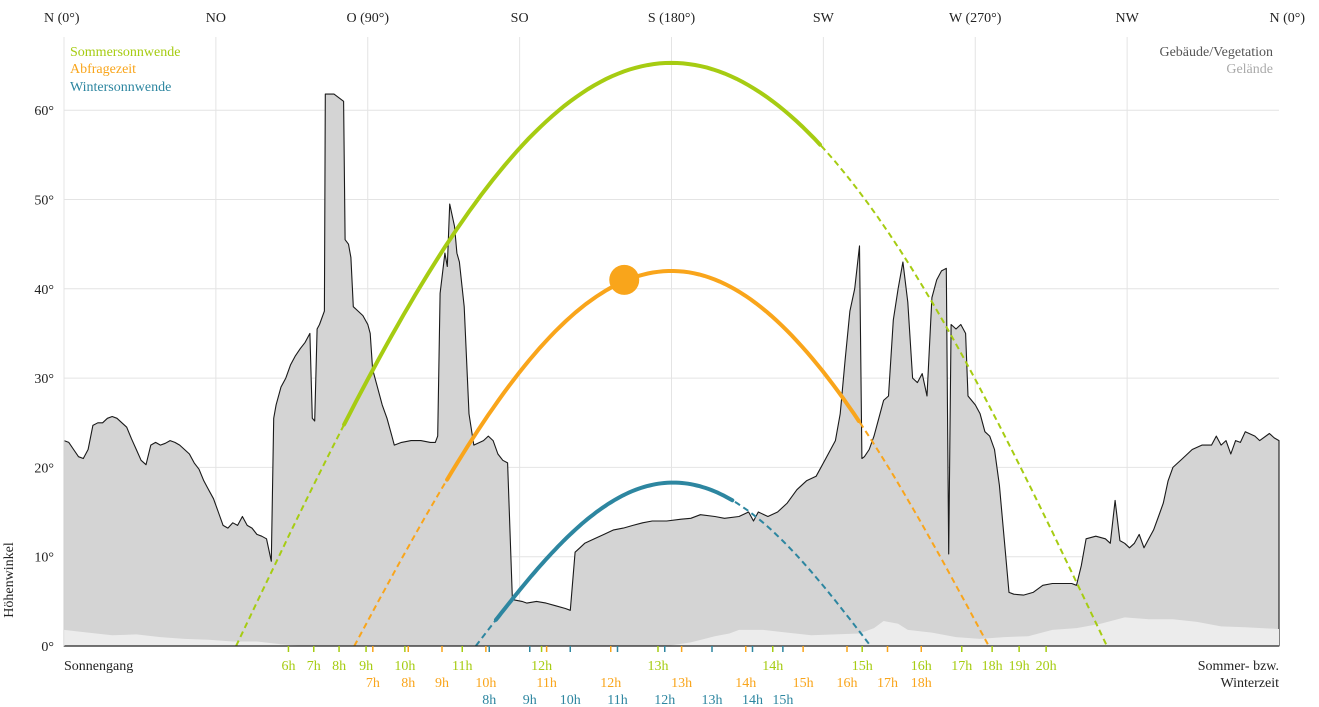 The width and height of the screenshot is (1319, 707). Describe the element at coordinates (520, 18) in the screenshot. I see `x-tick-label: SO` at that location.